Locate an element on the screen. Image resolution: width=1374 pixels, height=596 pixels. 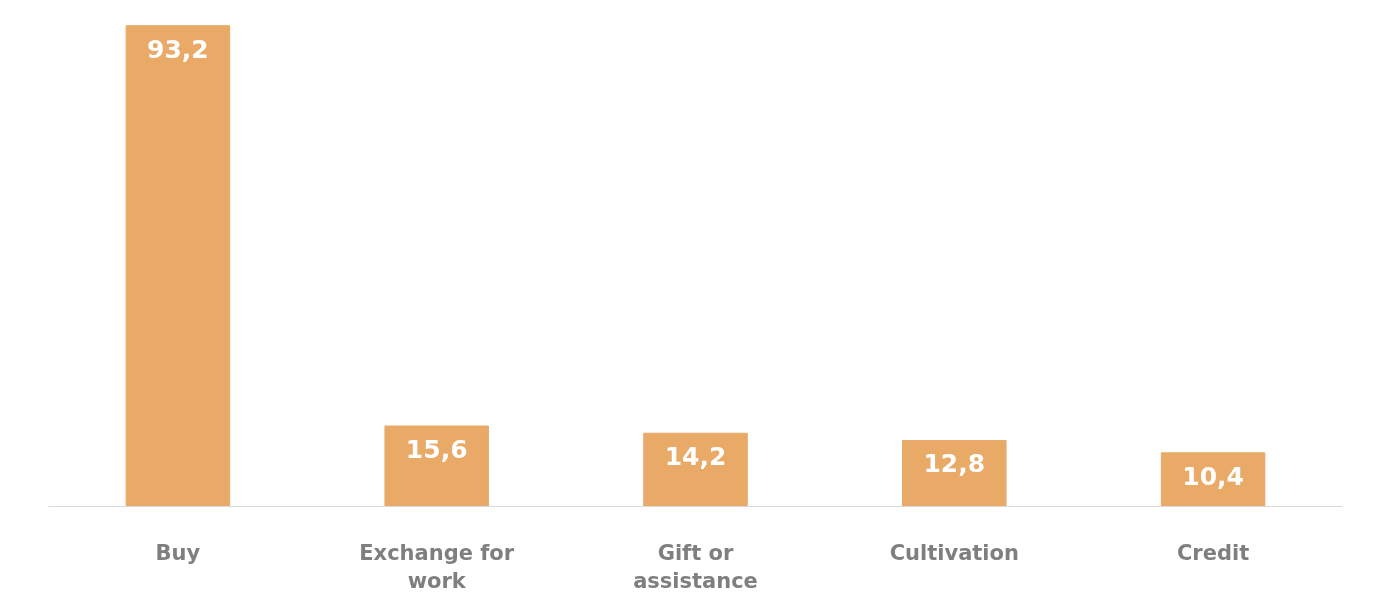
x-tick-label: Cultivation is located at coordinates (954, 552).